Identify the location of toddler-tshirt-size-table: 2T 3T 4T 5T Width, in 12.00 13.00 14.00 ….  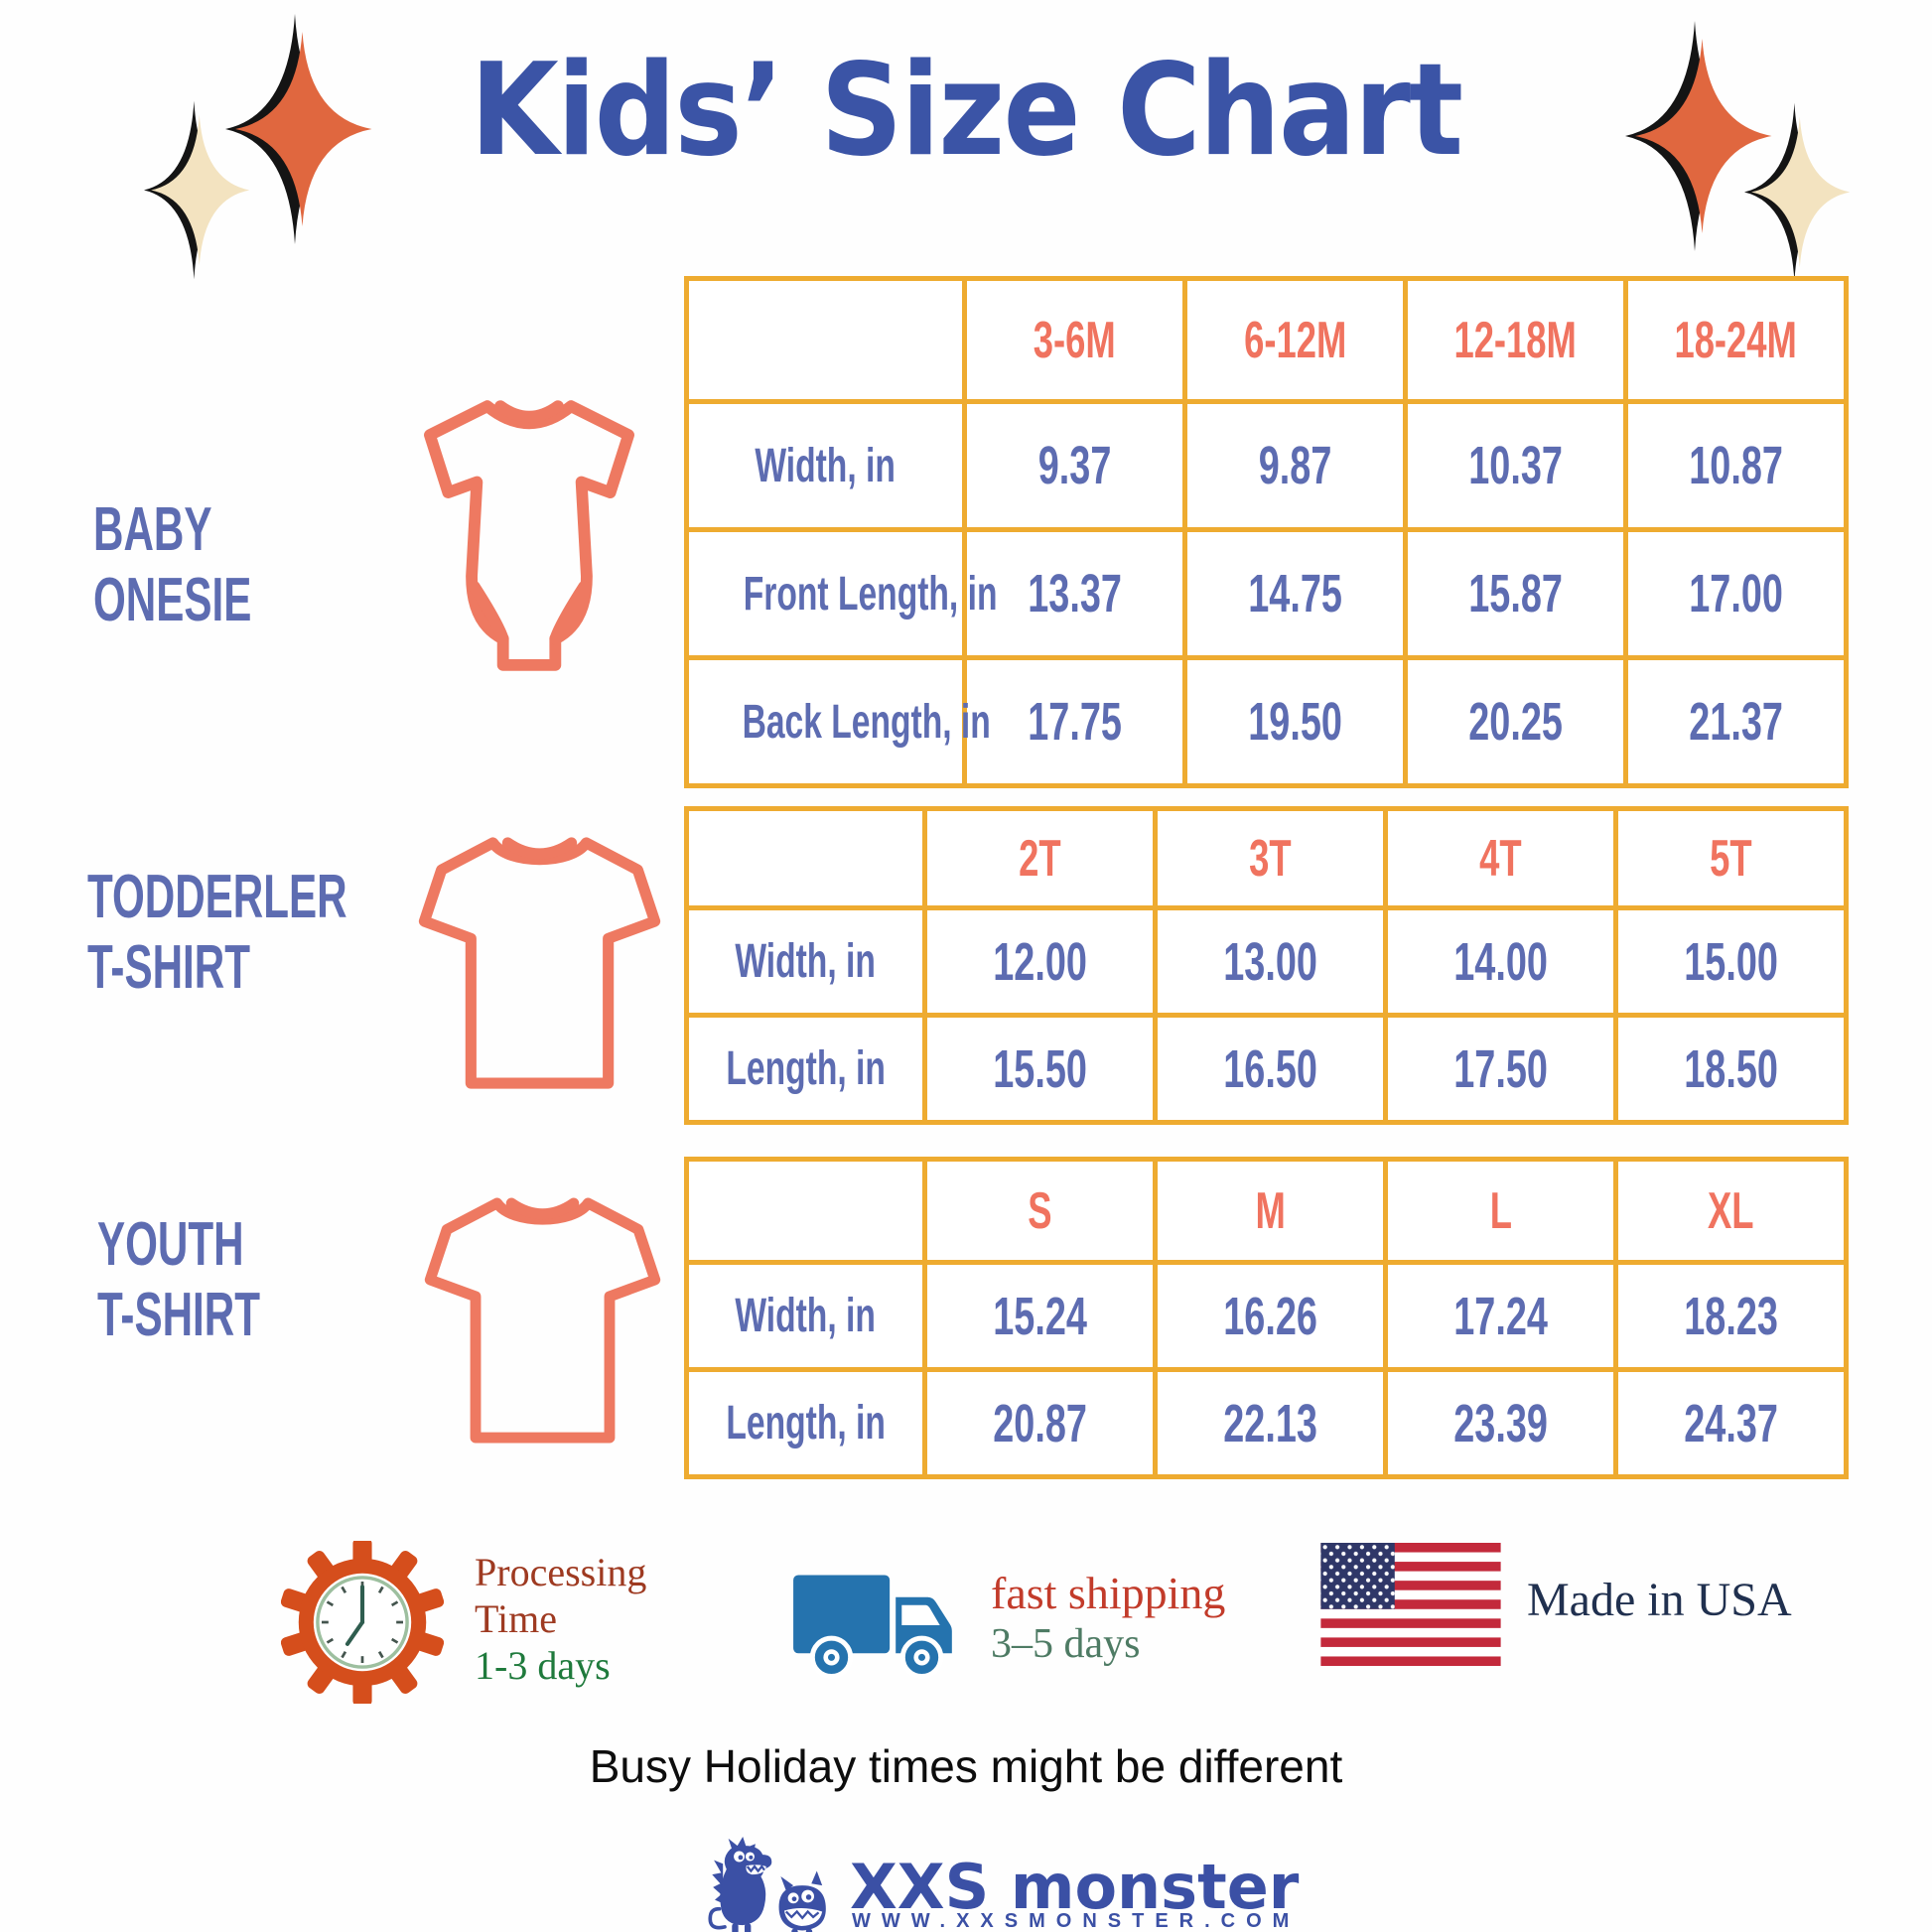
(1266, 966).